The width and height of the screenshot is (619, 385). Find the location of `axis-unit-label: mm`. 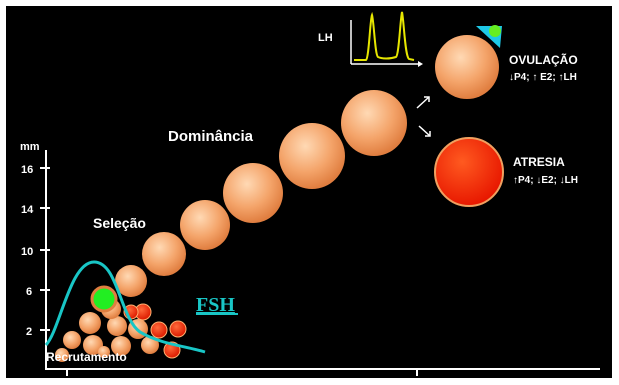

axis-unit-label: mm is located at coordinates (30, 147).